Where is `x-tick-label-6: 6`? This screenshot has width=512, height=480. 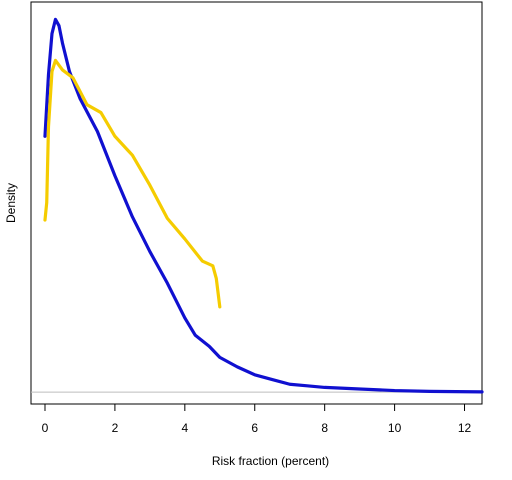
x-tick-label-6: 6 is located at coordinates (254, 428).